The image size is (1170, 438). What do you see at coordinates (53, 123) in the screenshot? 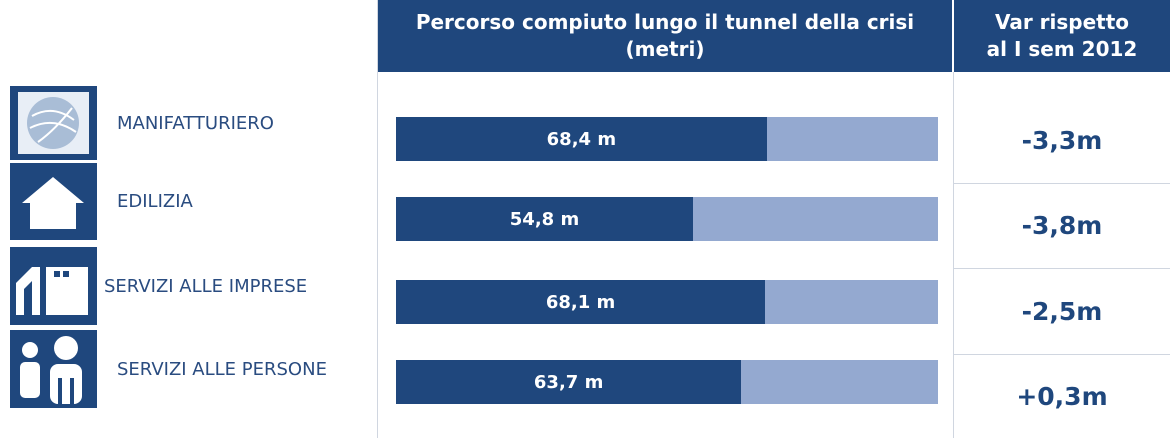
I see `icon-manifatturiero` at bounding box center [53, 123].